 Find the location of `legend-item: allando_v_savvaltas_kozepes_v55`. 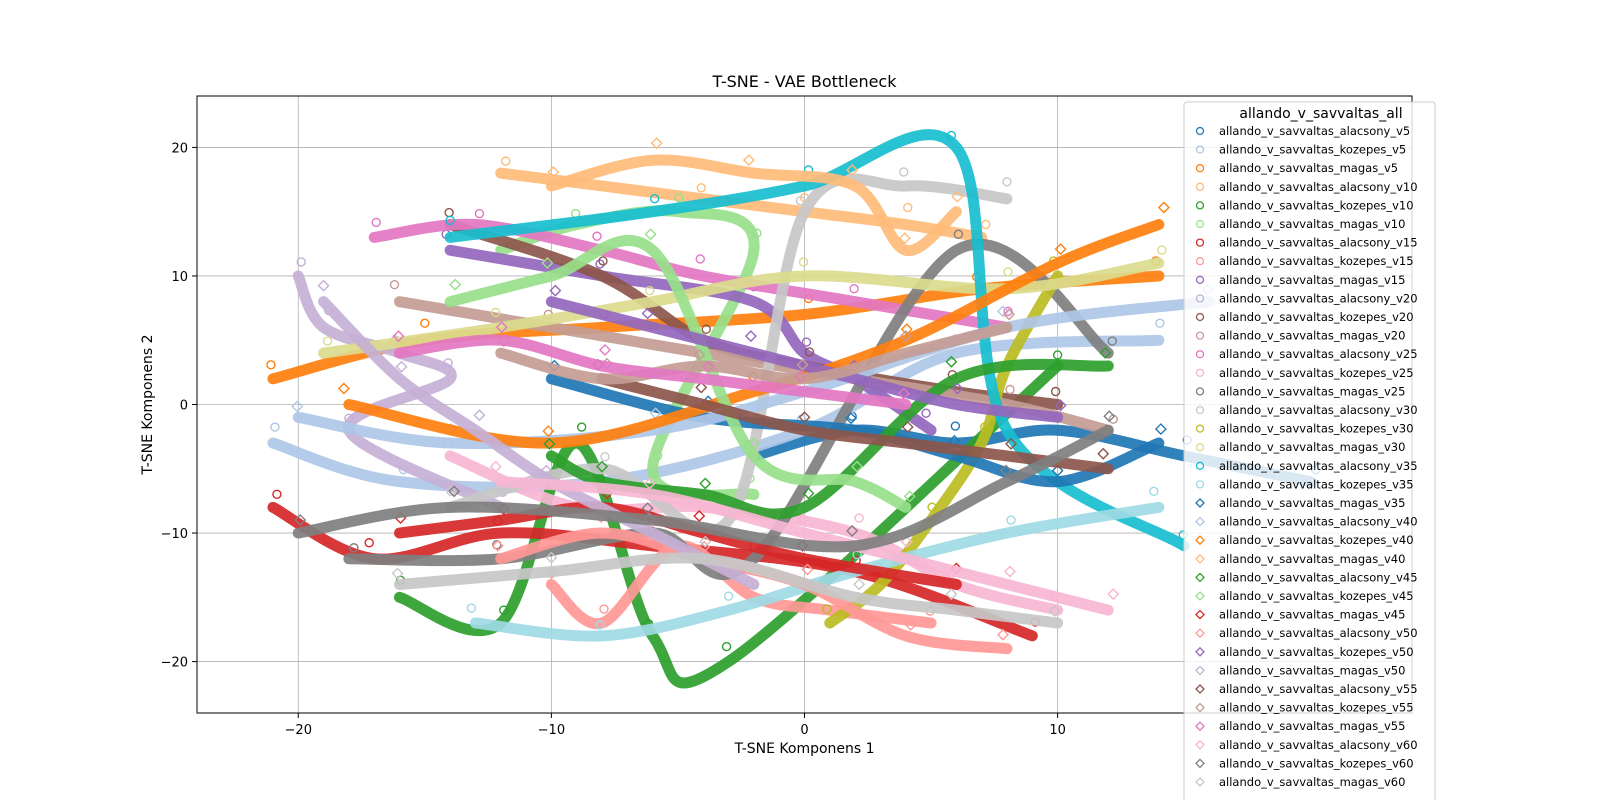

legend-item: allando_v_savvaltas_kozepes_v55 is located at coordinates (1304, 708).